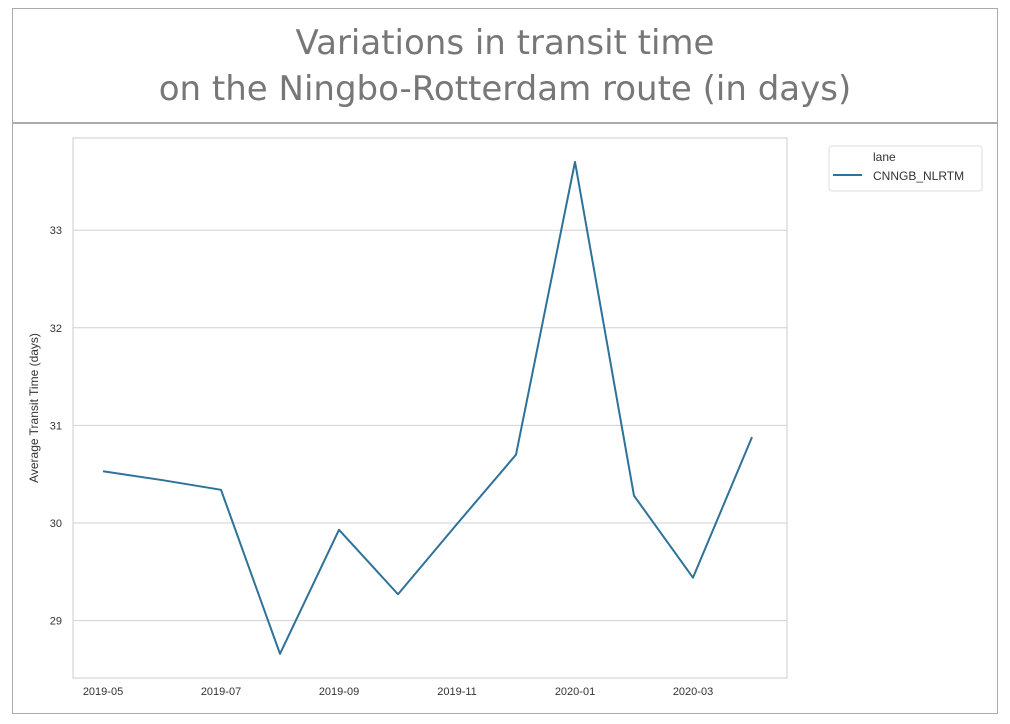  Describe the element at coordinates (884, 157) in the screenshot. I see `legend-title: lane` at that location.